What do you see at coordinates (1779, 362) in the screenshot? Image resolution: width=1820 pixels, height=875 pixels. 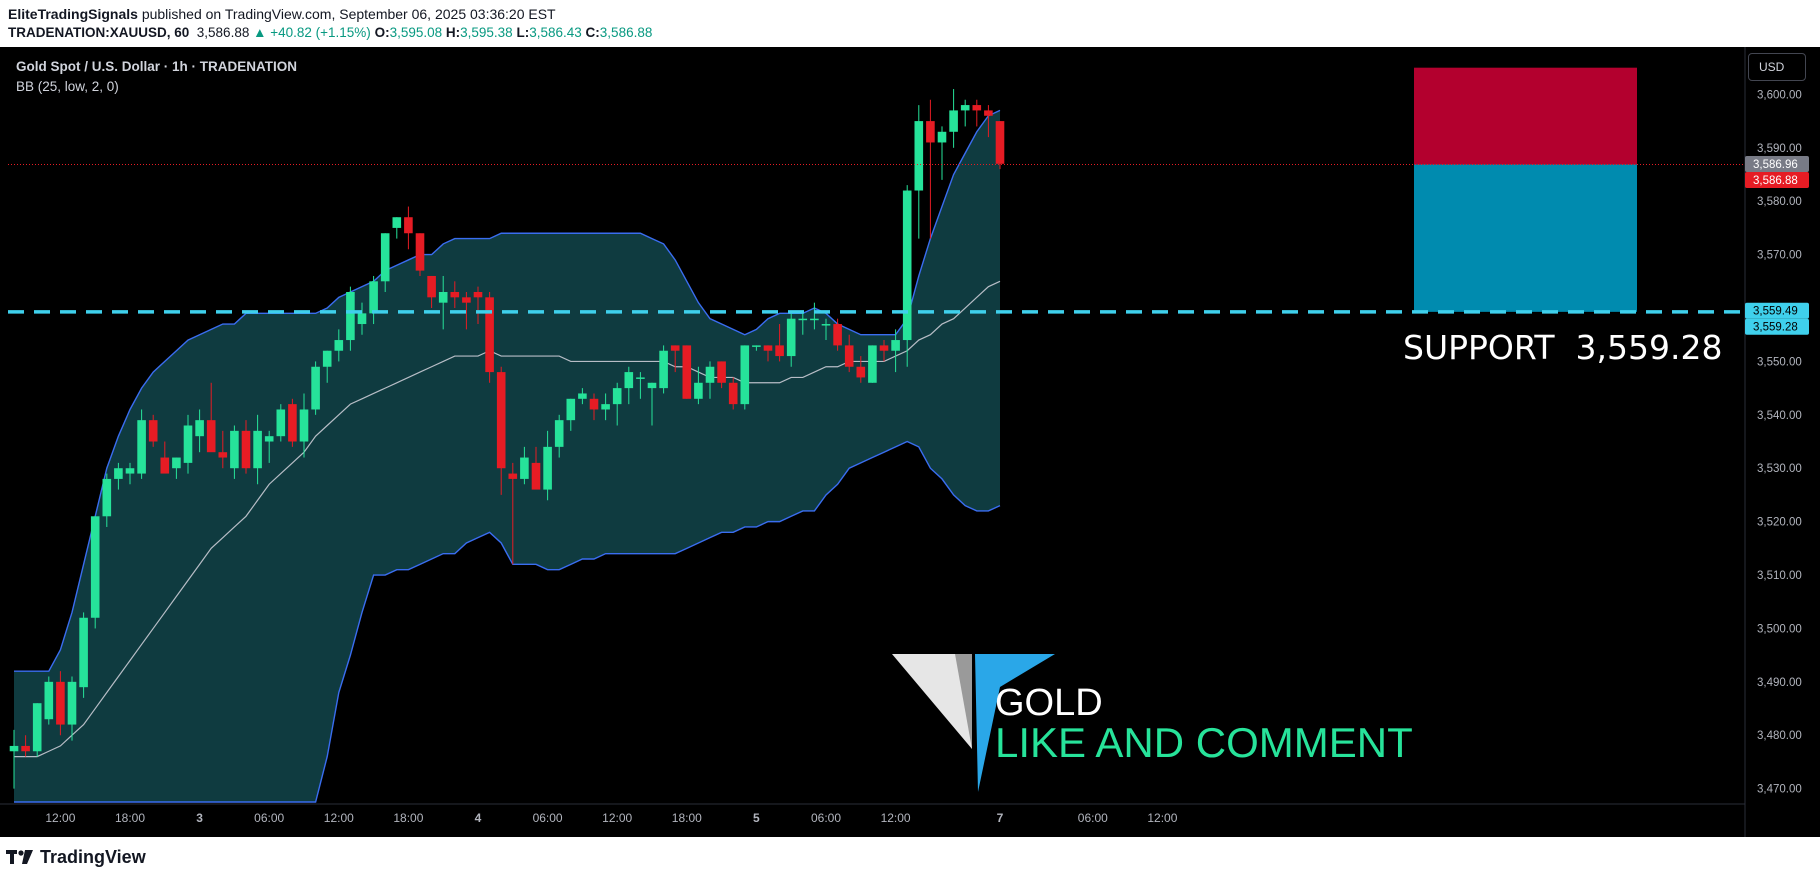 I see `y-tick-label: 3,550.00` at bounding box center [1779, 362].